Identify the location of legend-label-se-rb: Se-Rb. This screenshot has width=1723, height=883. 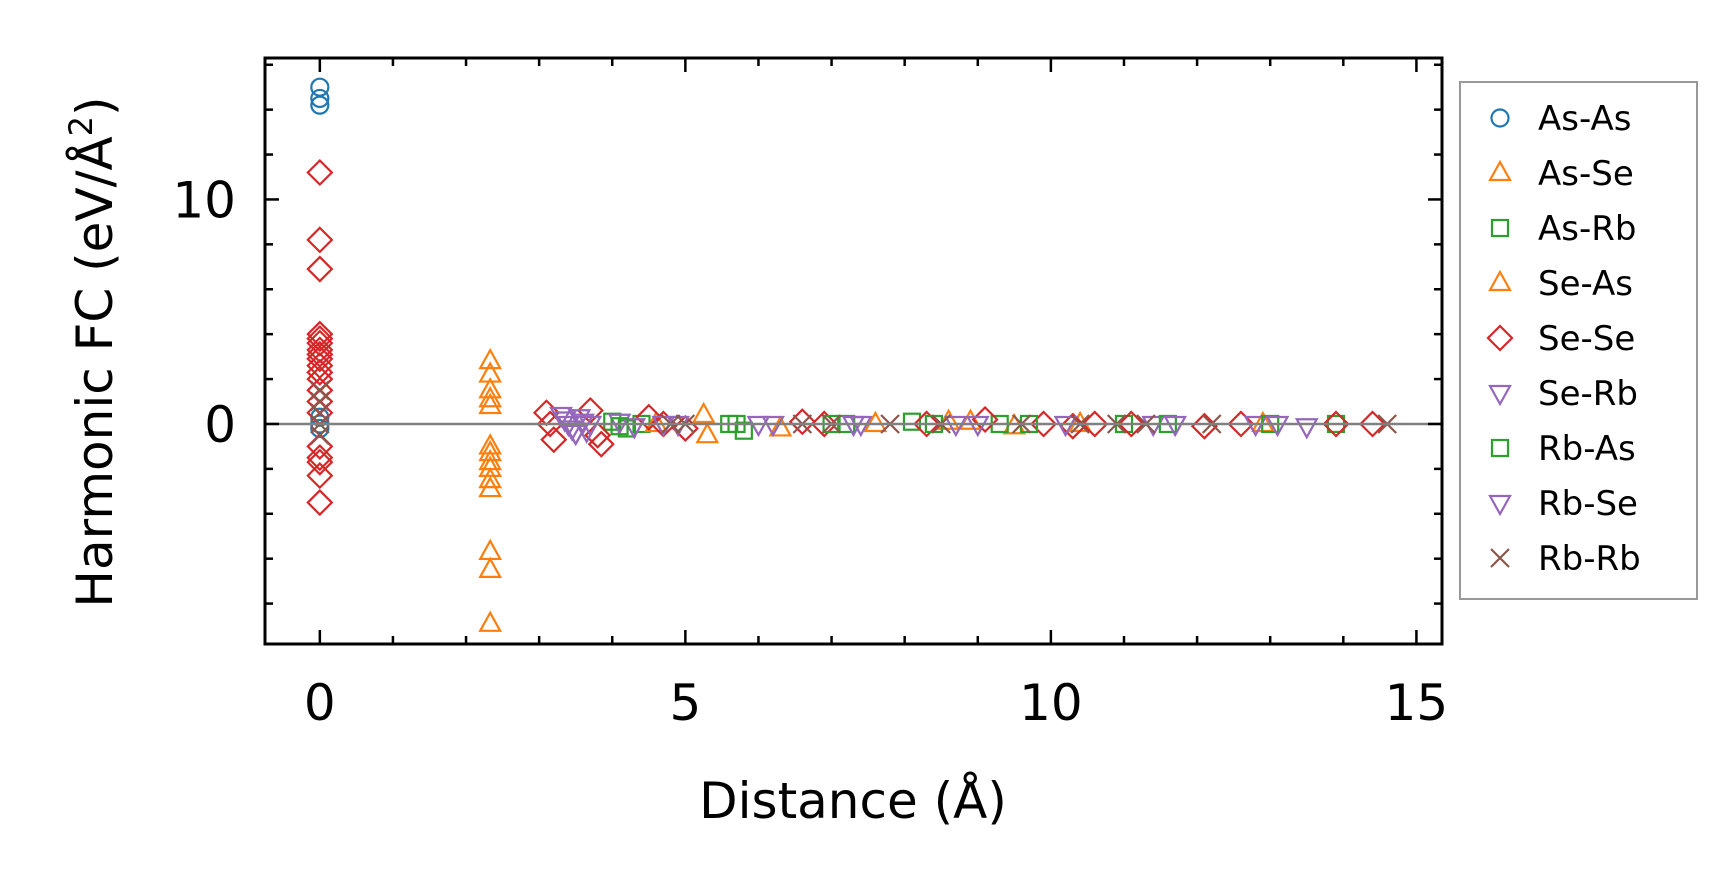
(1588, 394).